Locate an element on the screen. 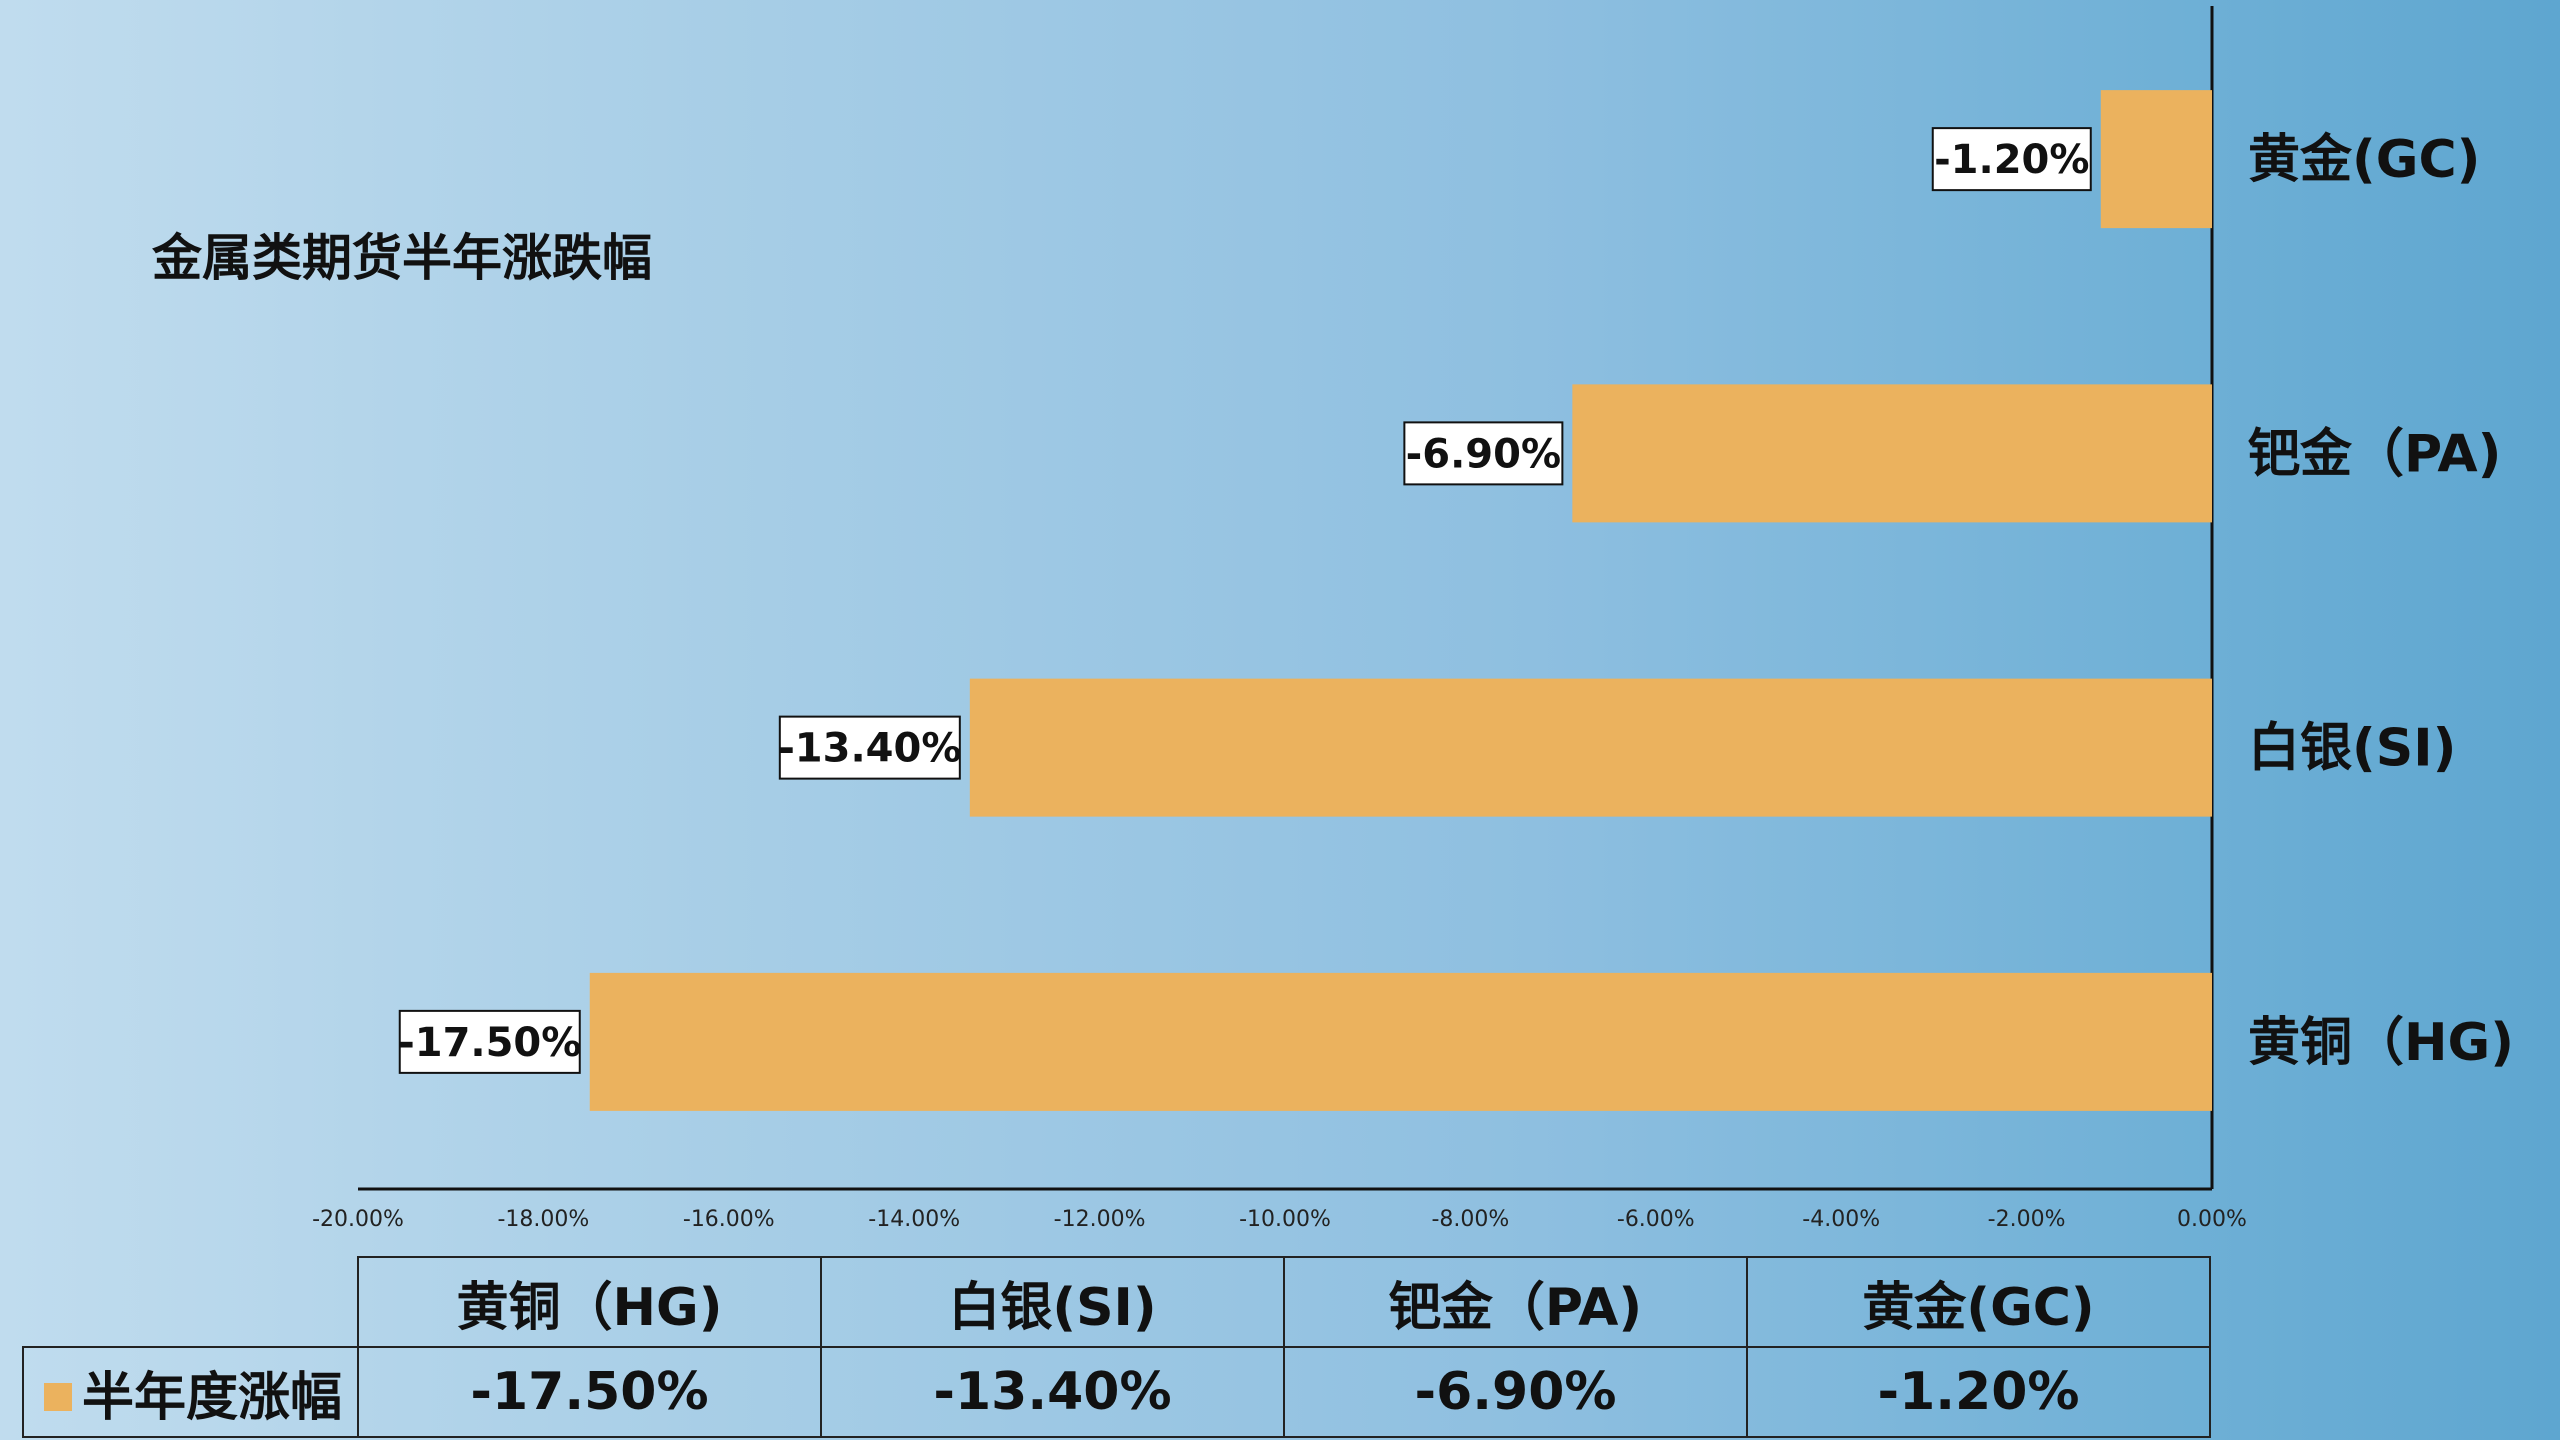 The width and height of the screenshot is (2560, 1440). data-label: -1.20% is located at coordinates (2011, 160).